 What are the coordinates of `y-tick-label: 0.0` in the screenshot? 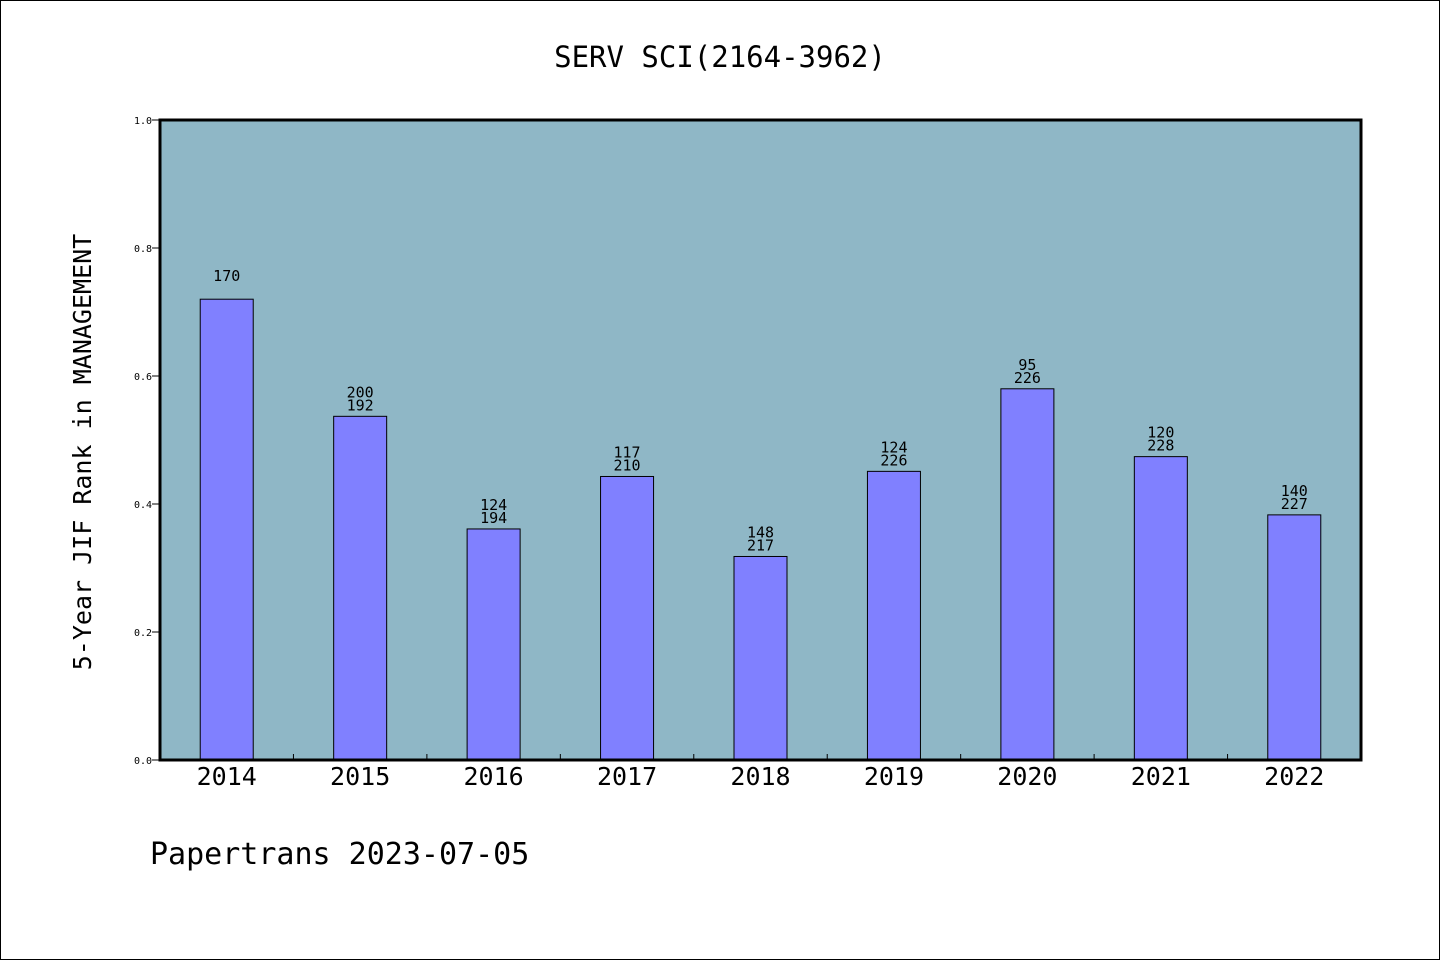 It's located at (143, 761).